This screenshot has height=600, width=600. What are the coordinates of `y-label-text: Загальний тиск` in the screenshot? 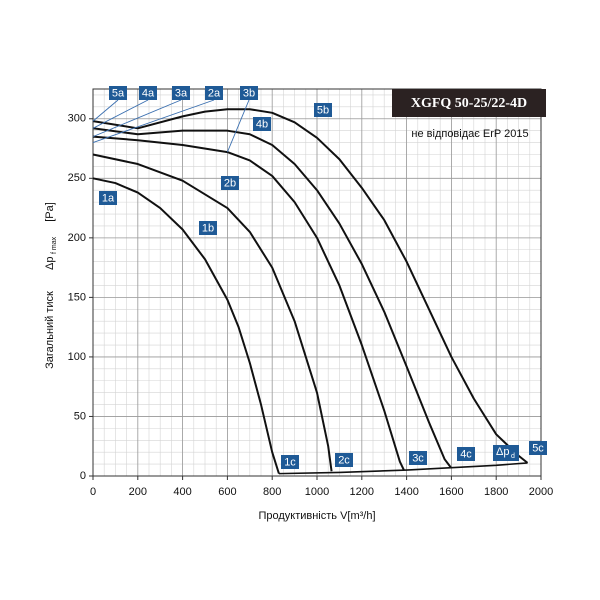 It's located at (50, 330).